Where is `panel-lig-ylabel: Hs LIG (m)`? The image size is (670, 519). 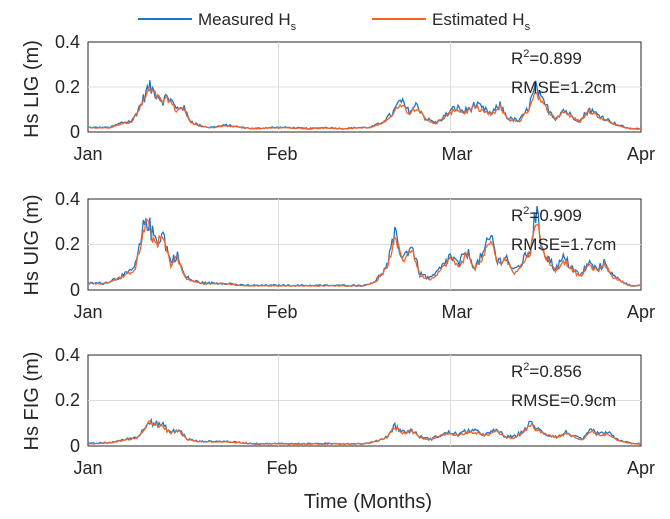 panel-lig-ylabel: Hs LIG (m) is located at coordinates (32, 89).